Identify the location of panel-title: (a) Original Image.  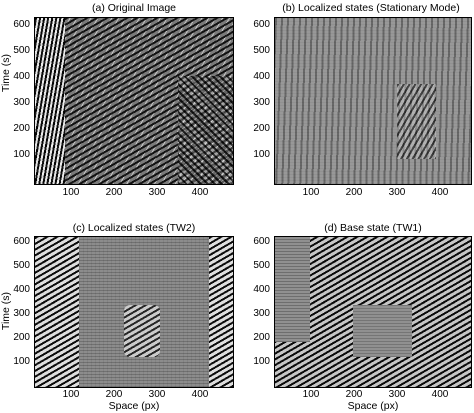
(134, 8).